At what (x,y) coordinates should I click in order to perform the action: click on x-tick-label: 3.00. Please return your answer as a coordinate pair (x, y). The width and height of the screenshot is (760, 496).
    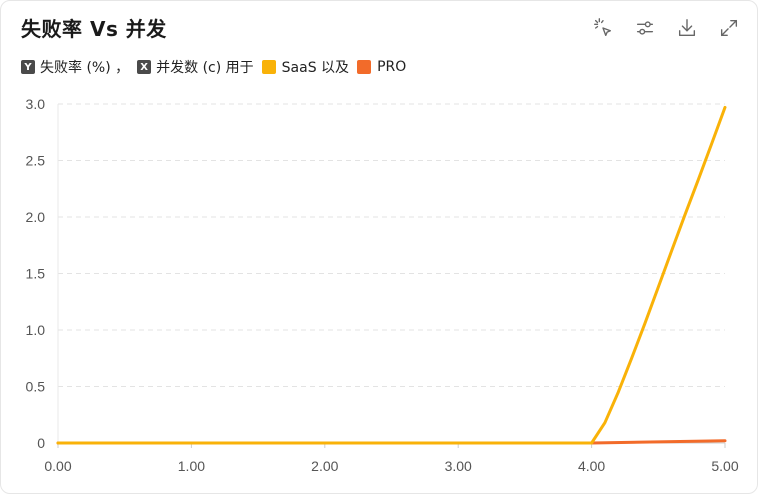
    Looking at the image, I should click on (458, 466).